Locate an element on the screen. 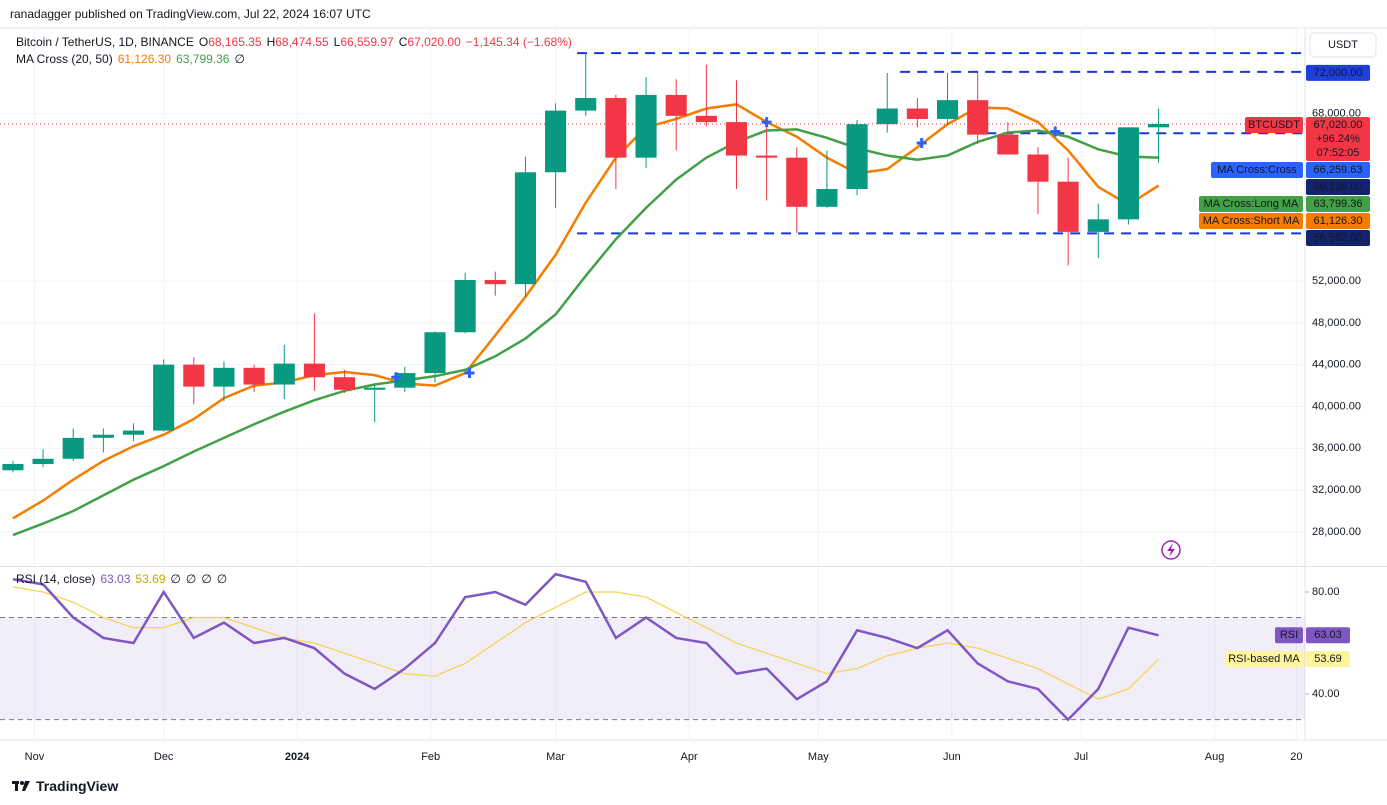 This screenshot has height=805, width=1387. rsi-value-label: 53.69 is located at coordinates (1328, 659).